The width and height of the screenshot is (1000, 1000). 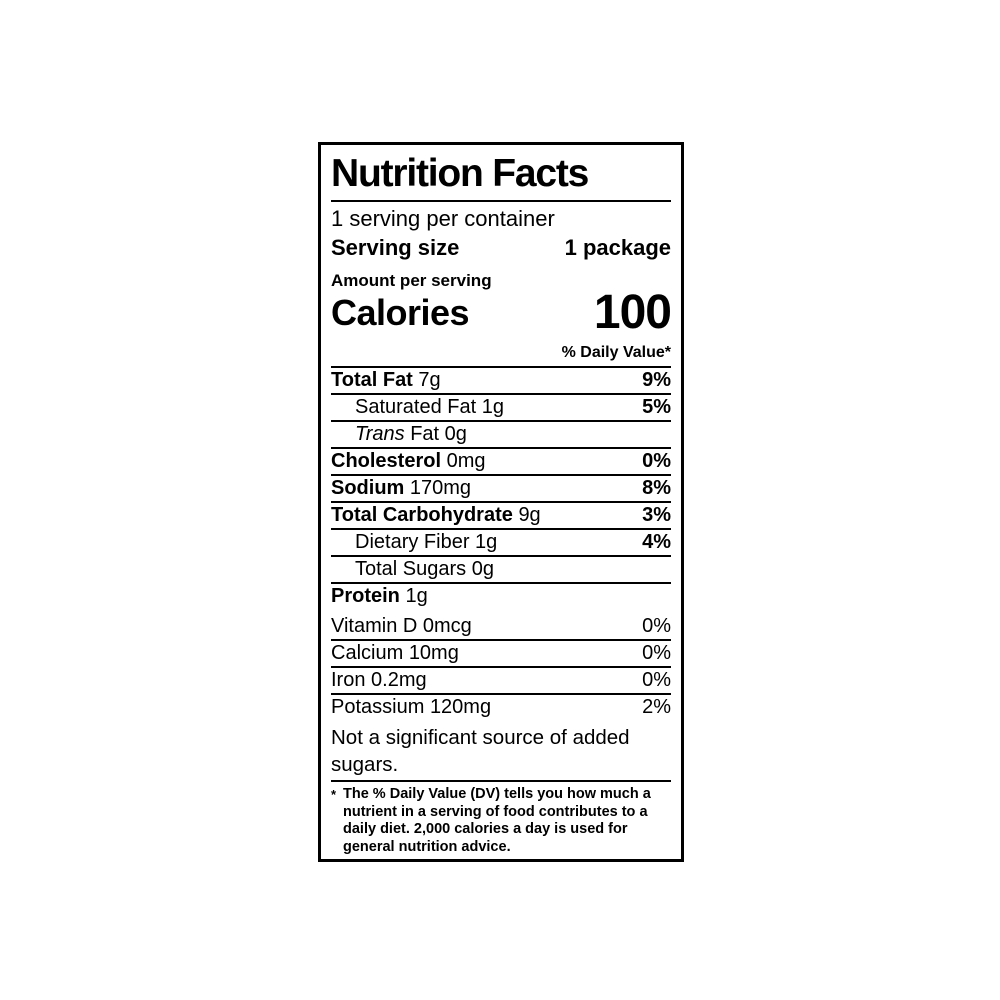 I want to click on nutrient-name: Dietary Fiber, so click(x=412, y=542).